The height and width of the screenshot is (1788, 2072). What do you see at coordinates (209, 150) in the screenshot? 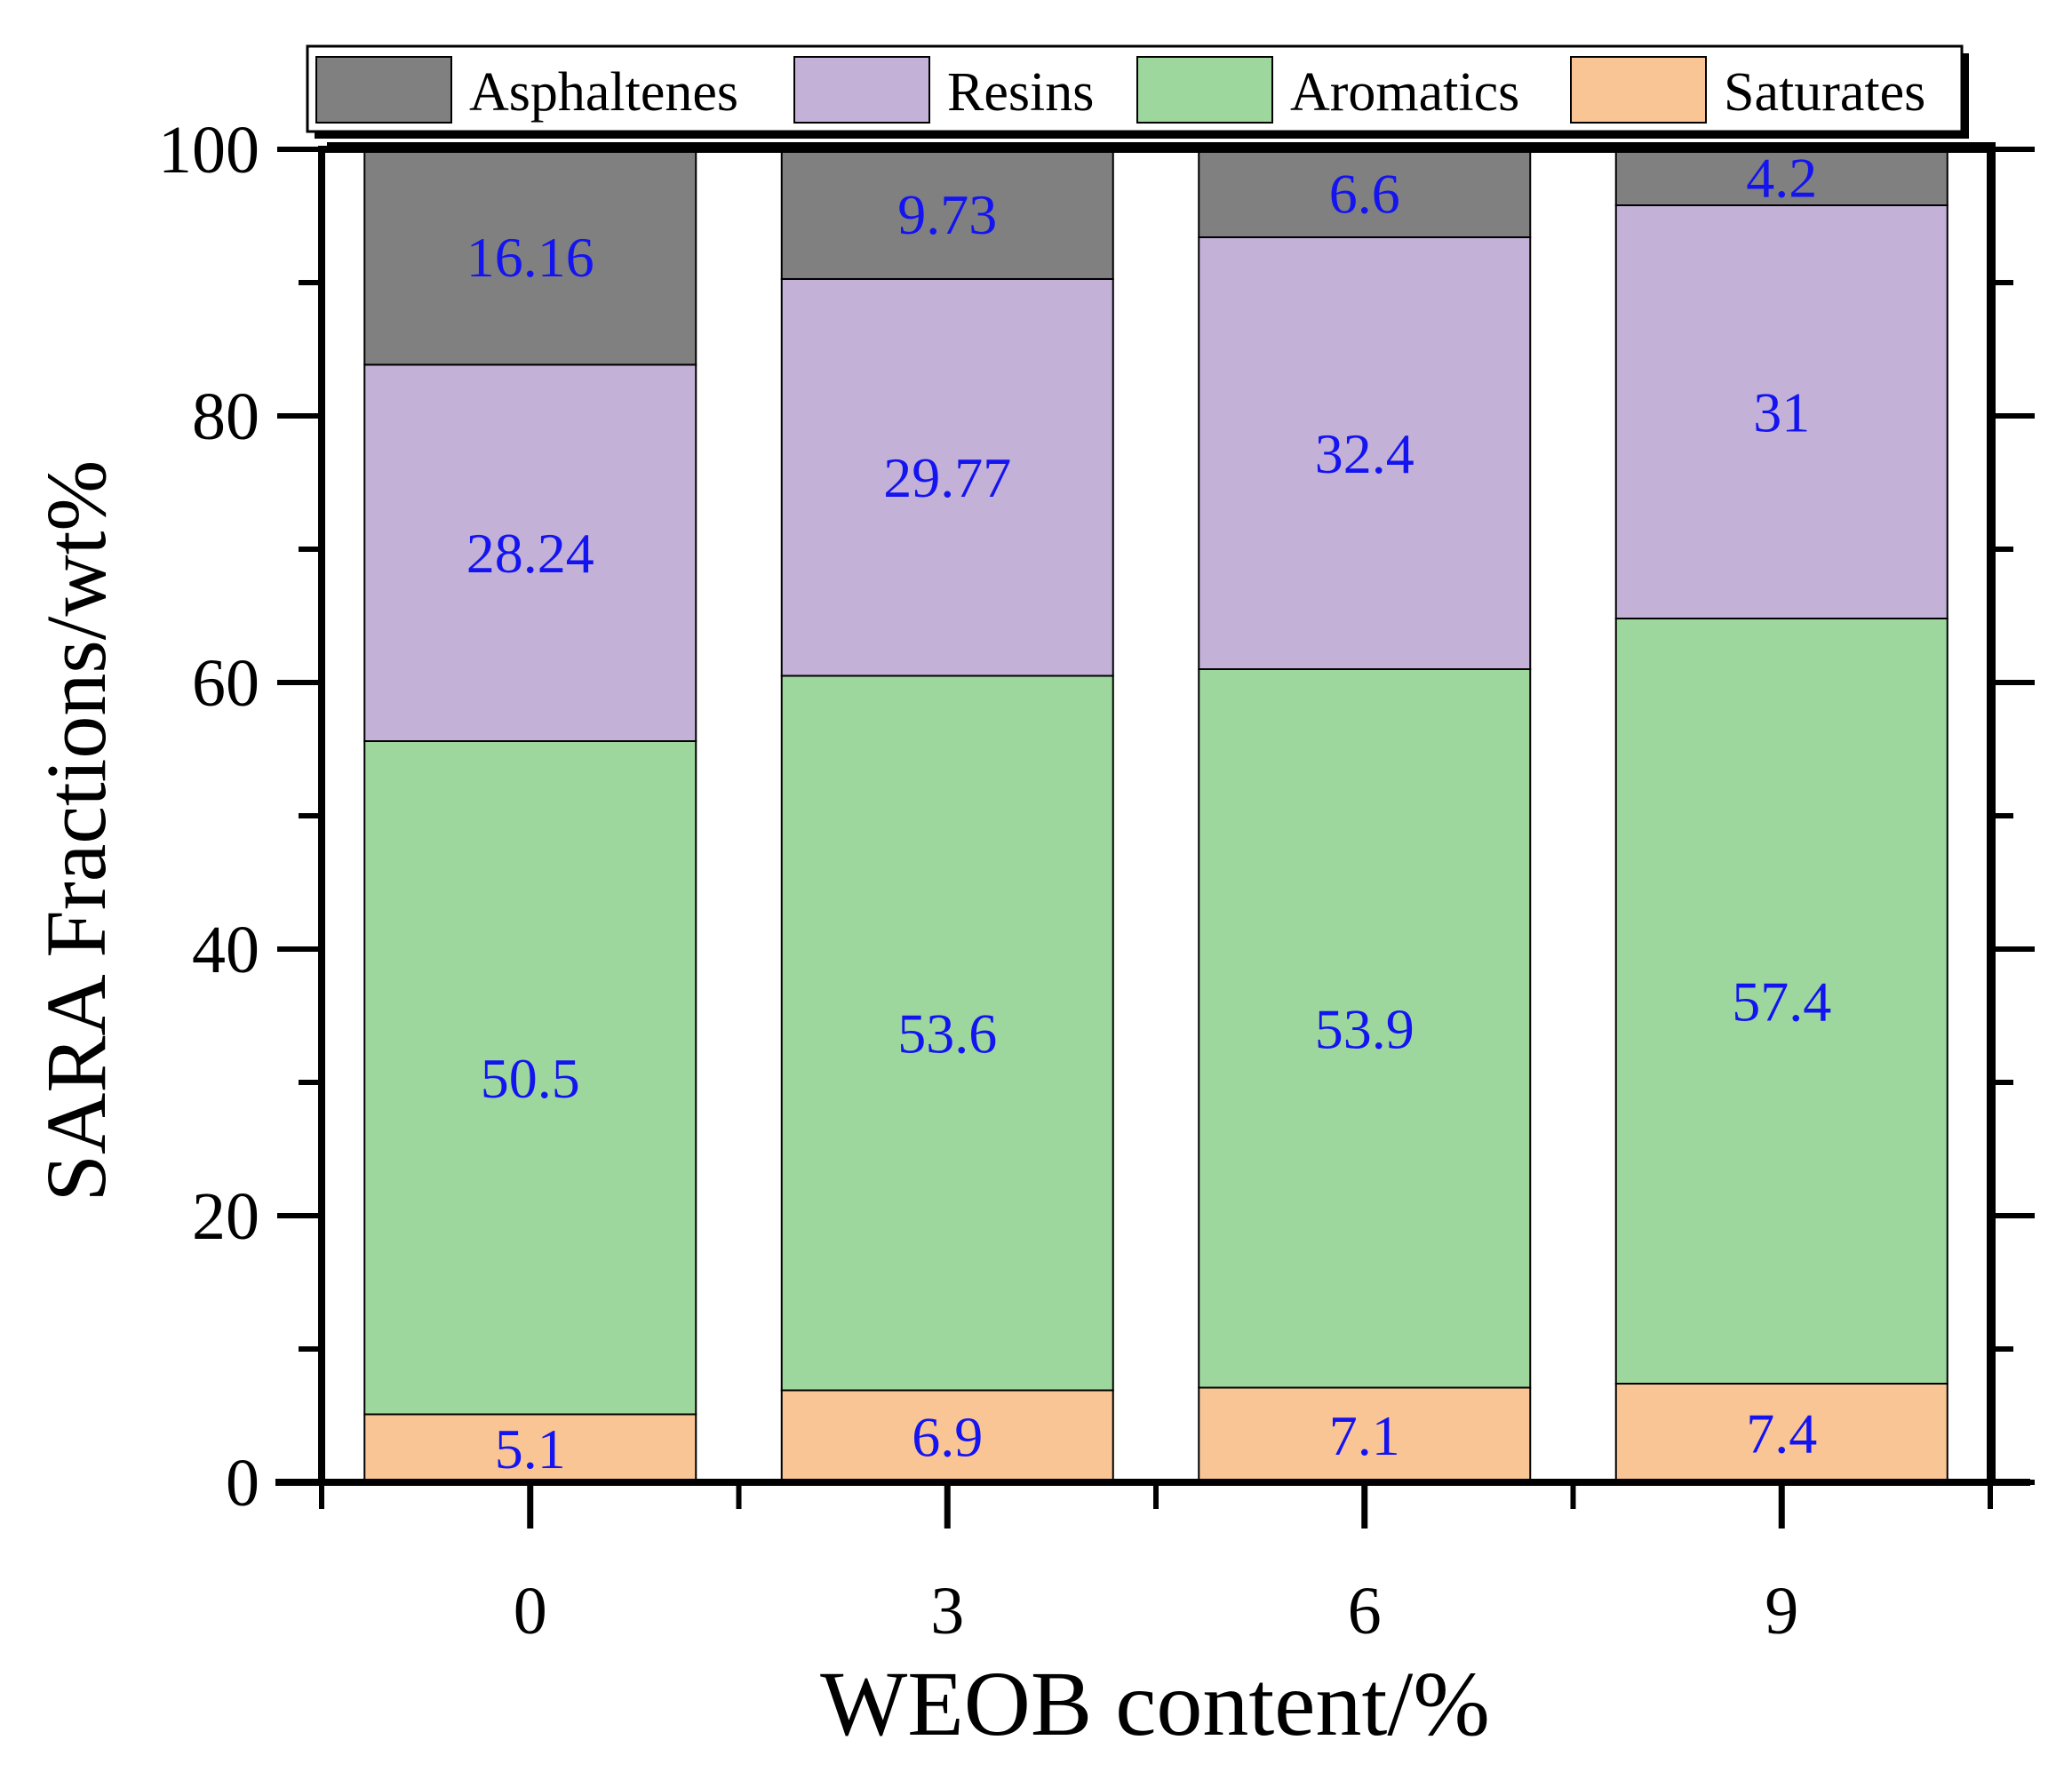
I see `y-tick-label: 100` at bounding box center [209, 150].